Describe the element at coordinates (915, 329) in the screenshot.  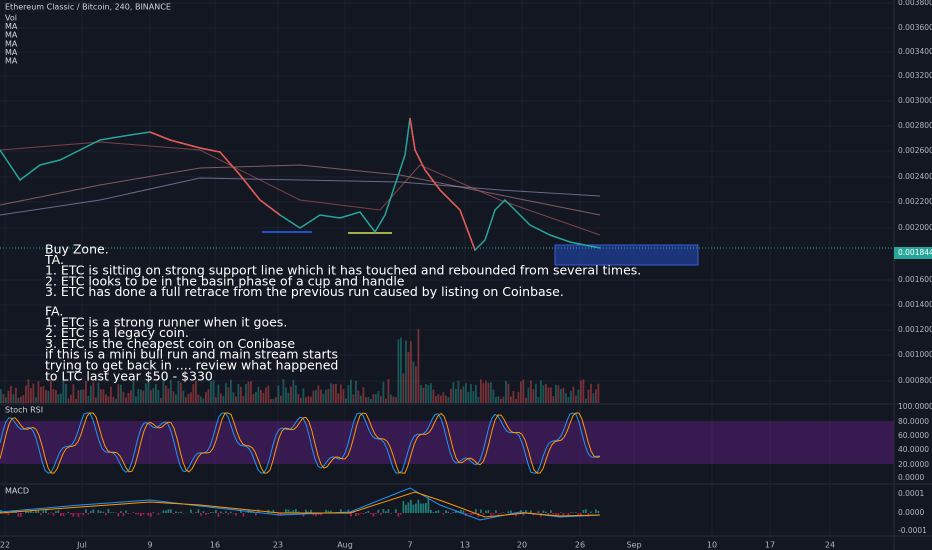
I see `price-axis-label: 0.001200` at that location.